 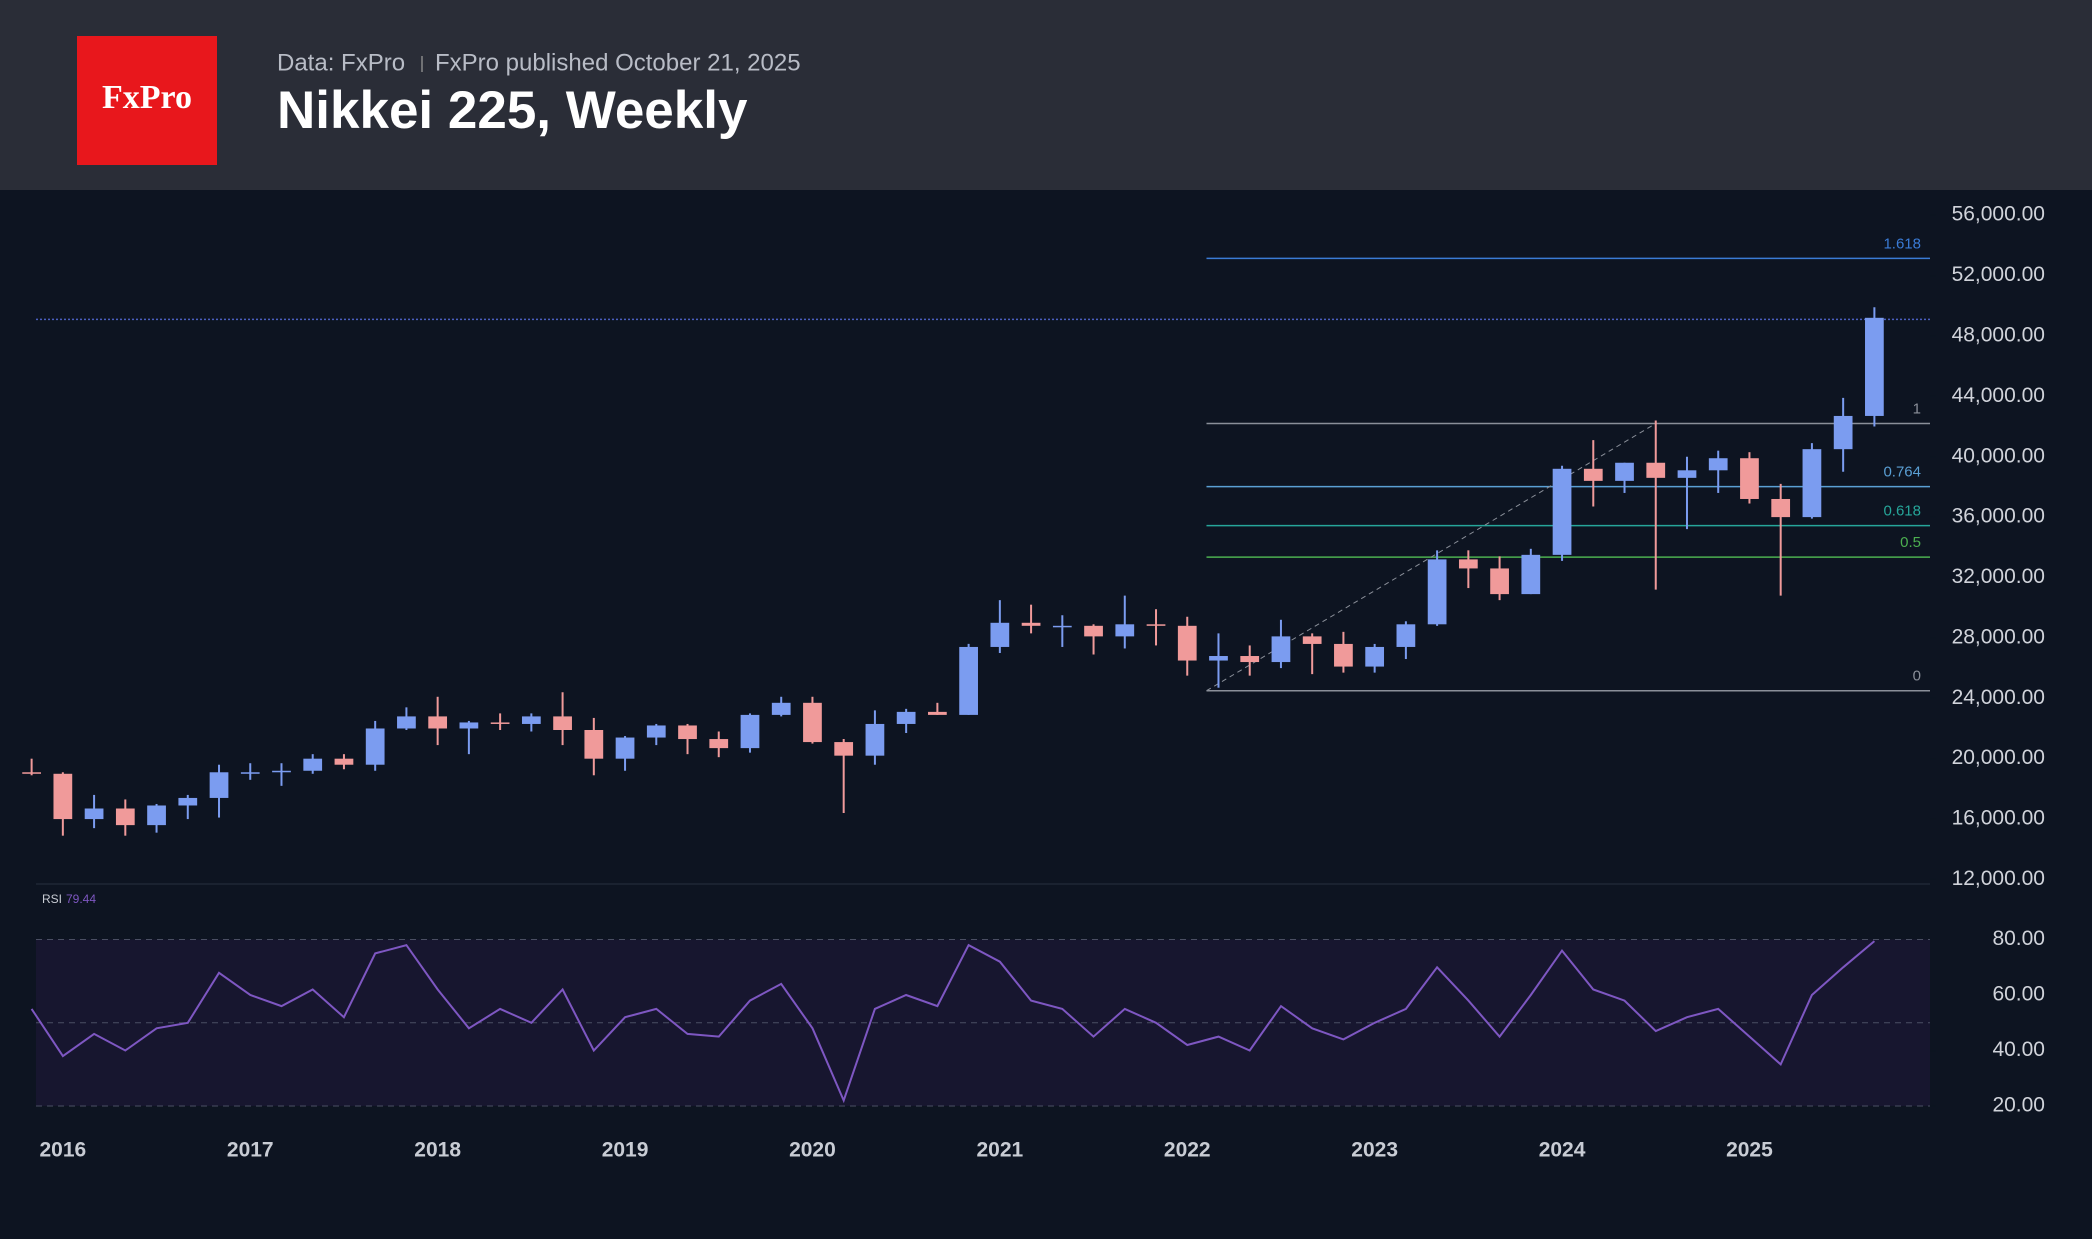 What do you see at coordinates (1910, 542) in the screenshot?
I see `fib-label: 0.5` at bounding box center [1910, 542].